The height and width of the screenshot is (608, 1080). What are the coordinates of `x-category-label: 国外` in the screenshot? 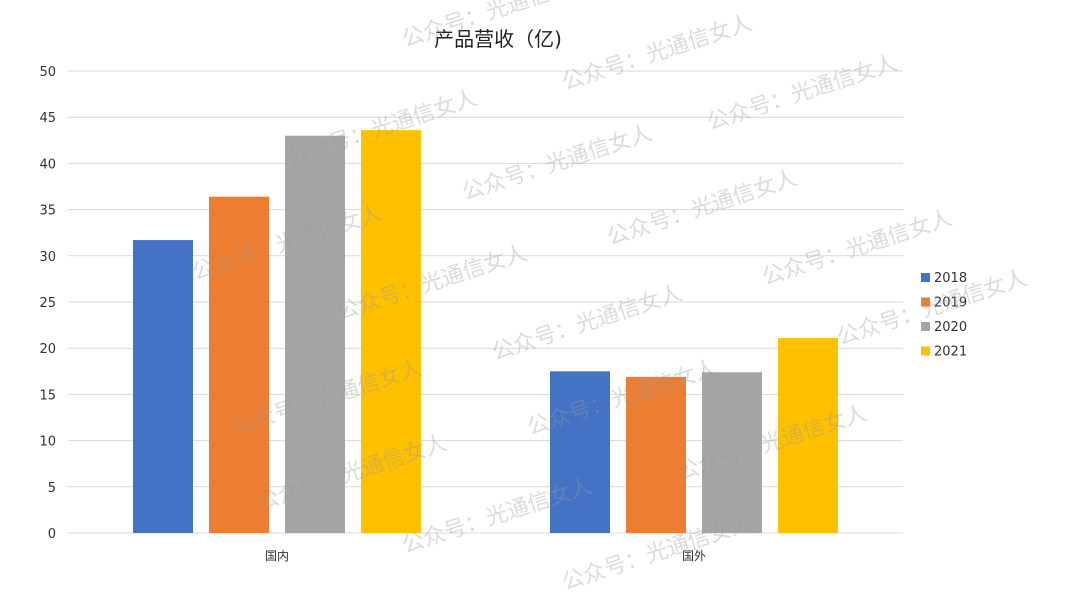 It's located at (694, 556).